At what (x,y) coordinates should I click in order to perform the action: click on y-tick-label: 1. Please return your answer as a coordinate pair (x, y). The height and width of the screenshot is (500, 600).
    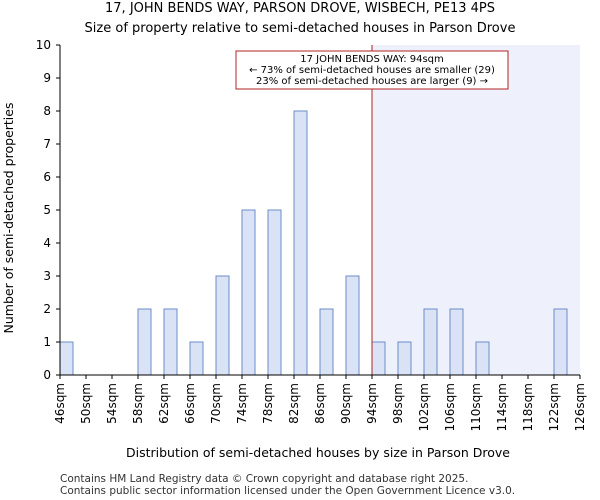
    Looking at the image, I should click on (47, 342).